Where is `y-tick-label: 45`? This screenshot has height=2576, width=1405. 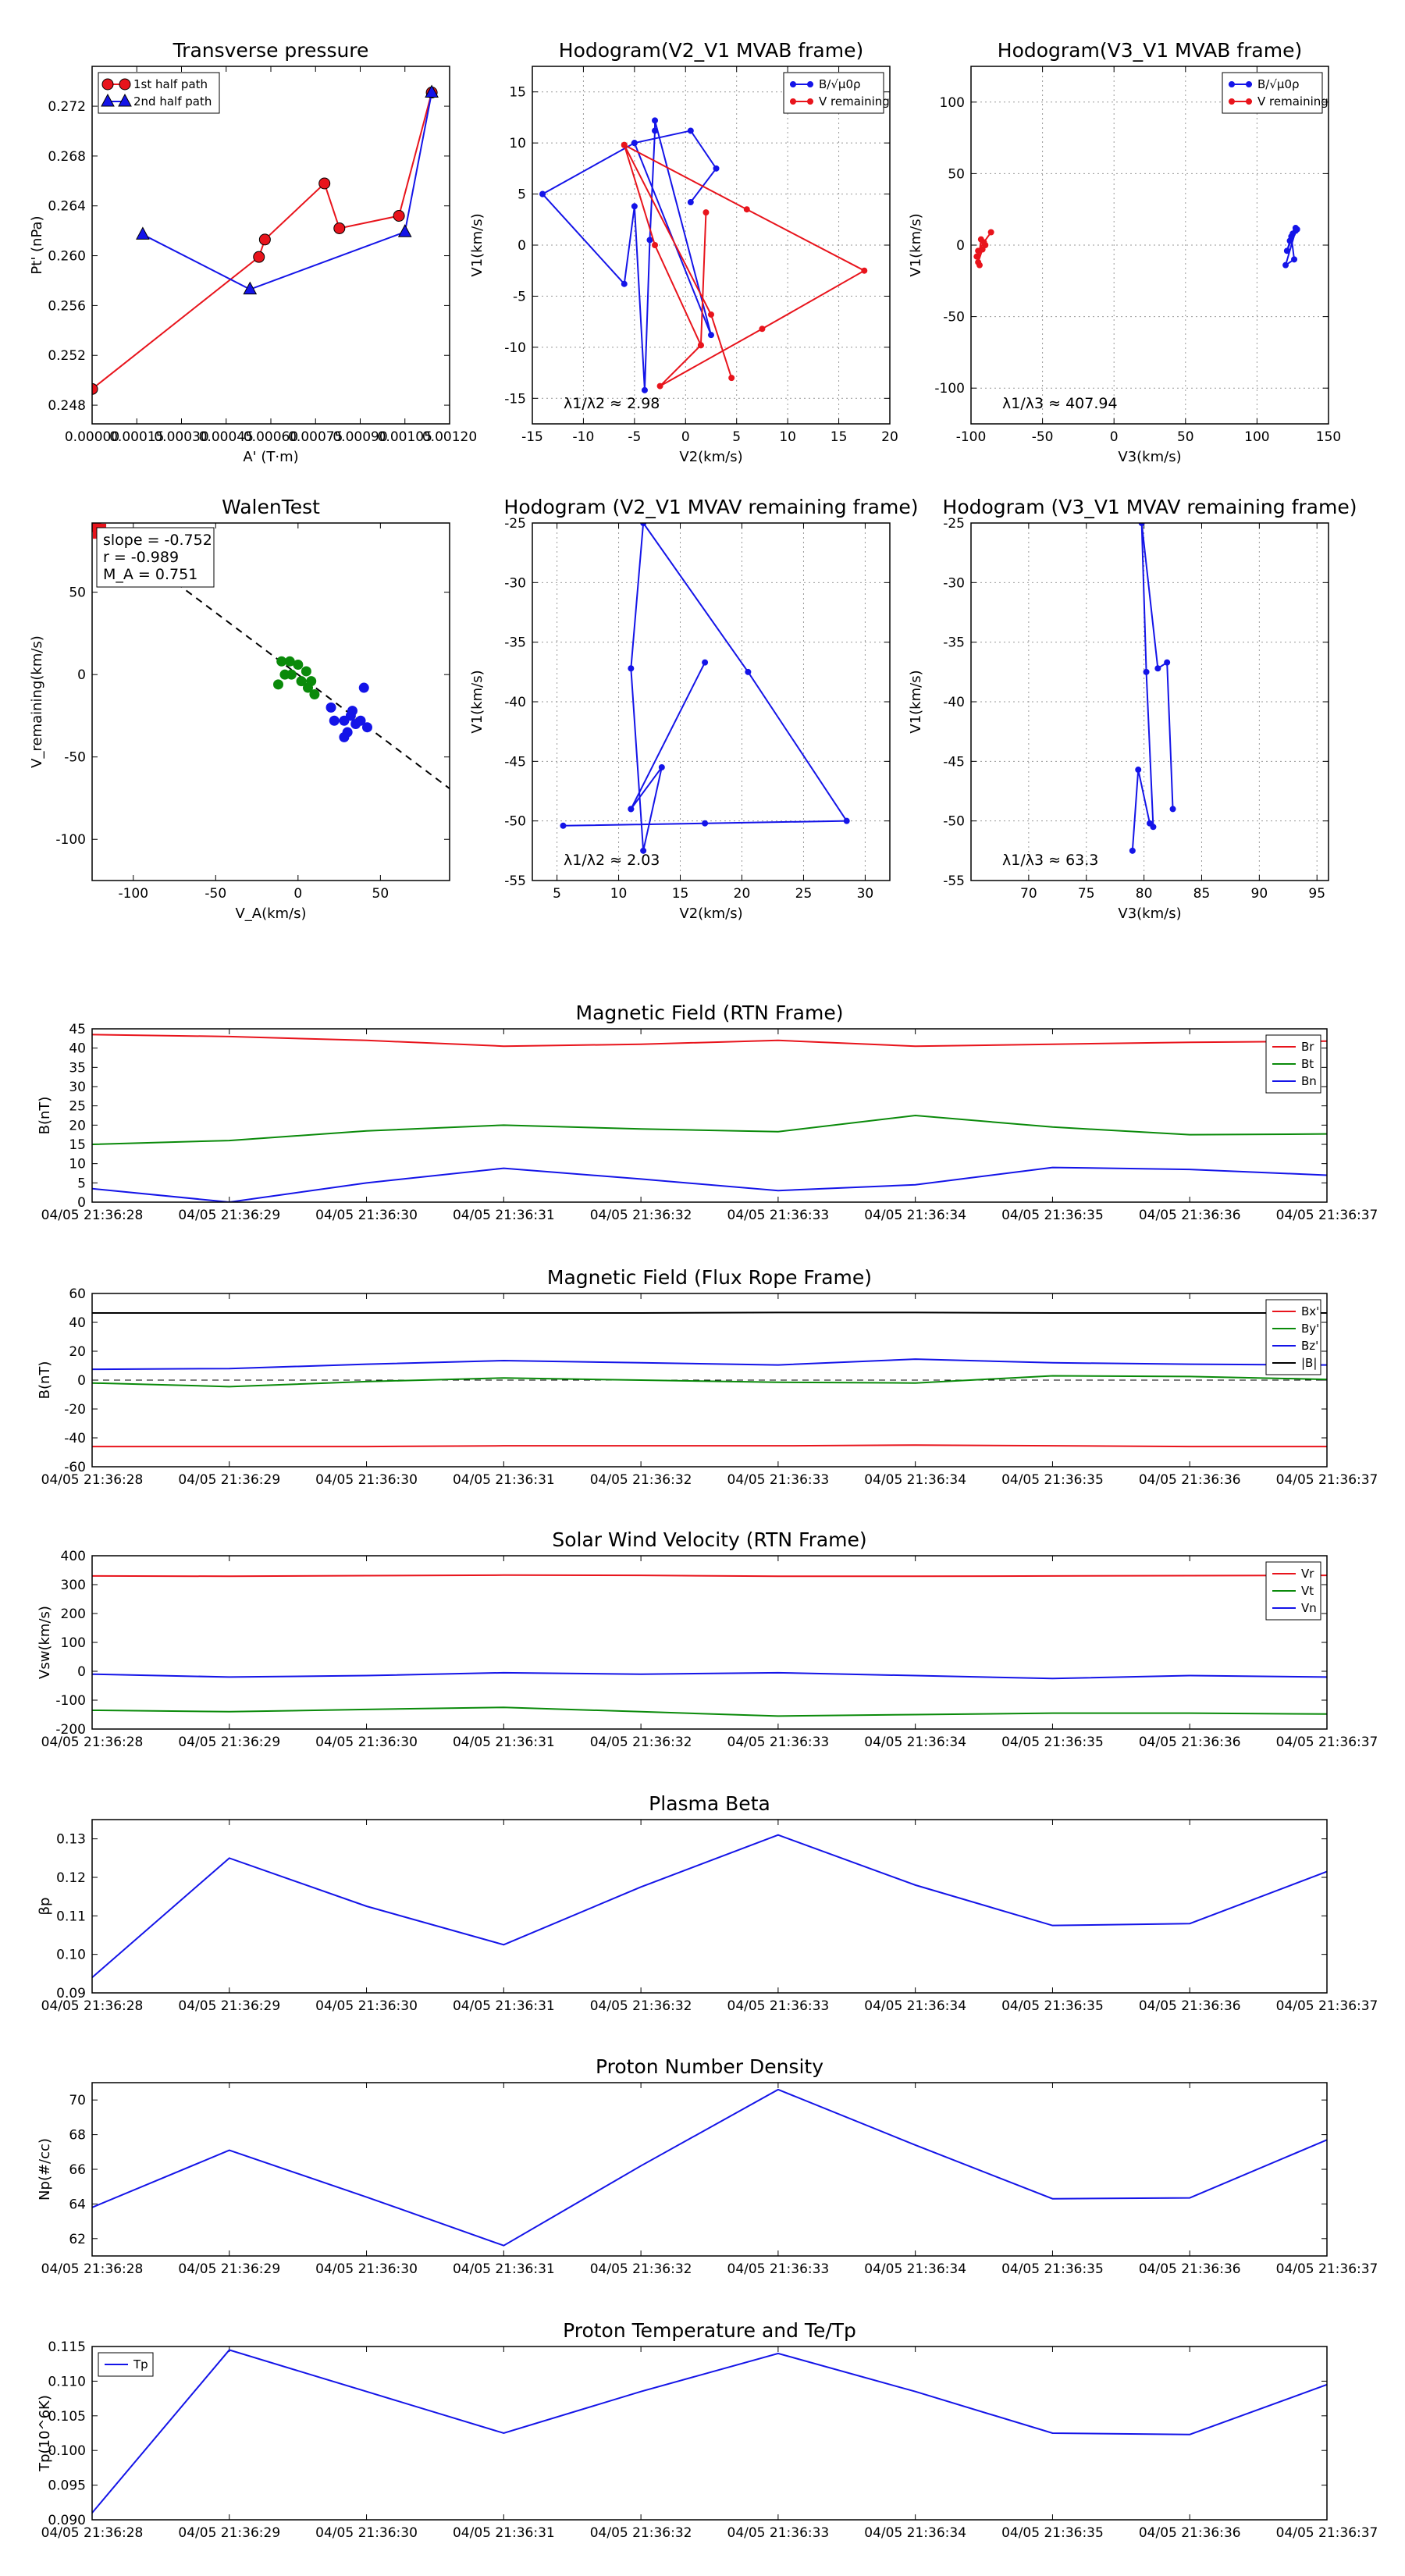 y-tick-label: 45 is located at coordinates (77, 1029).